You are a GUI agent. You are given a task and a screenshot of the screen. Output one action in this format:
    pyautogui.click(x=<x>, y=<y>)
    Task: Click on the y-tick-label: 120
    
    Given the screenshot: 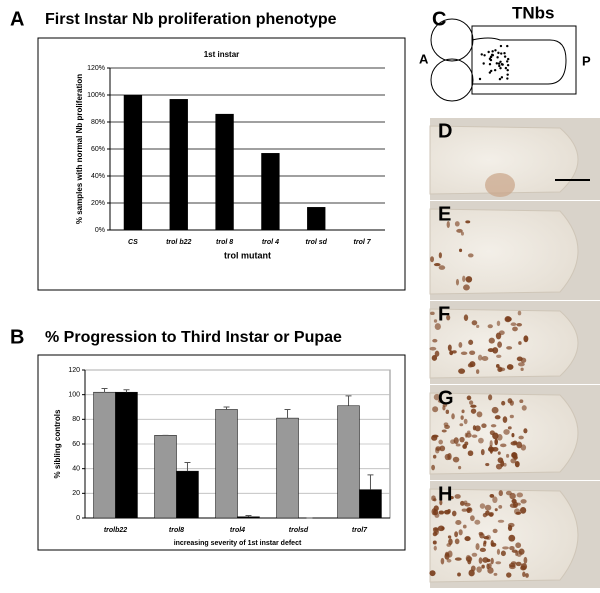 What is the action you would take?
    pyautogui.click(x=74, y=370)
    